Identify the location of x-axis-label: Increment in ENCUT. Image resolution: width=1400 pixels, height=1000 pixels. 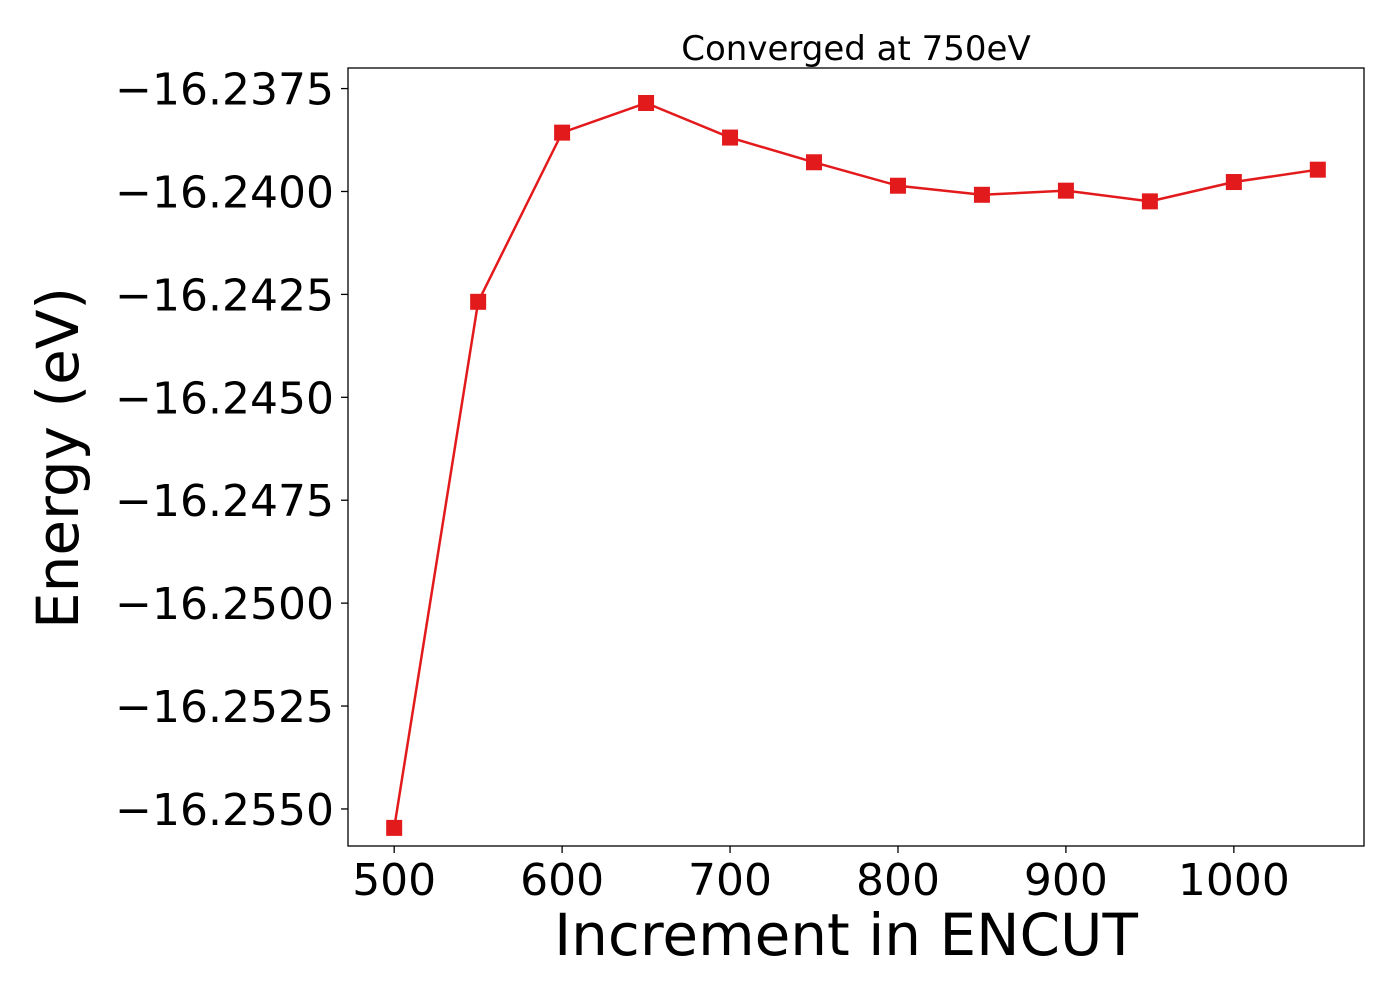
(846, 935).